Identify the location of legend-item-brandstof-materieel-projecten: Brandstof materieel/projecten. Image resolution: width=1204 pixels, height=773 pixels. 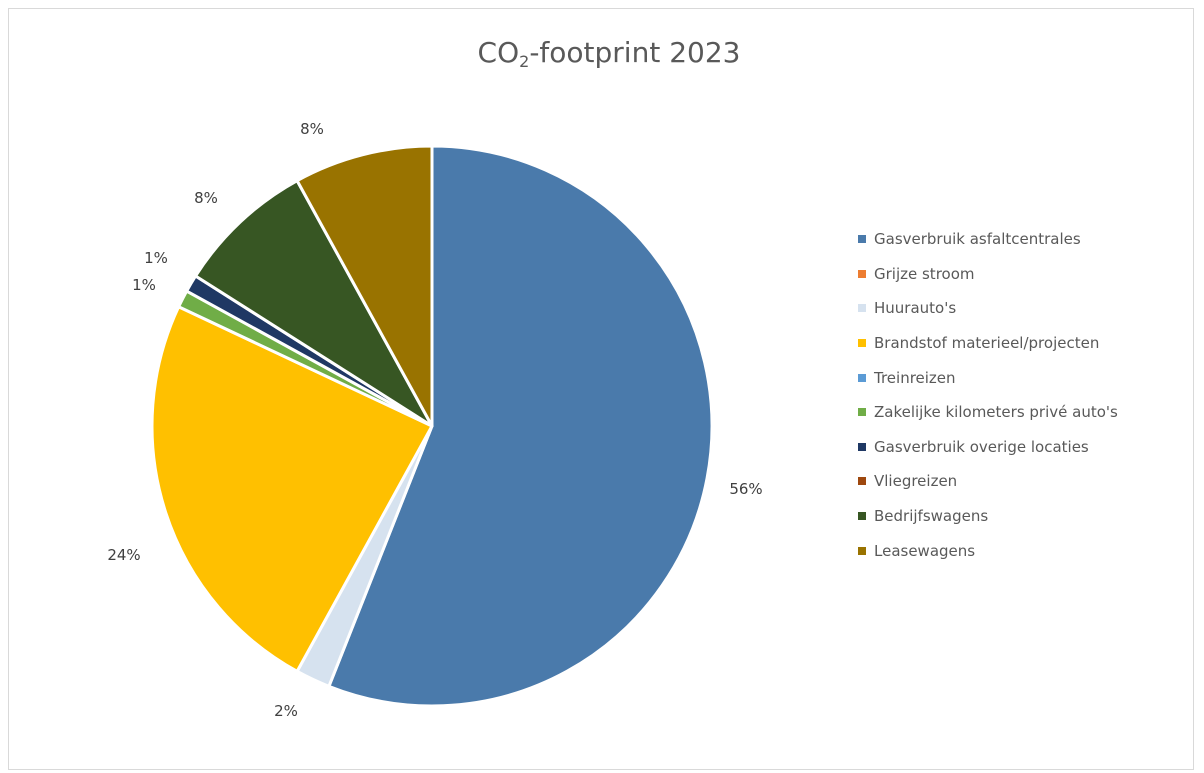
(1028, 343).